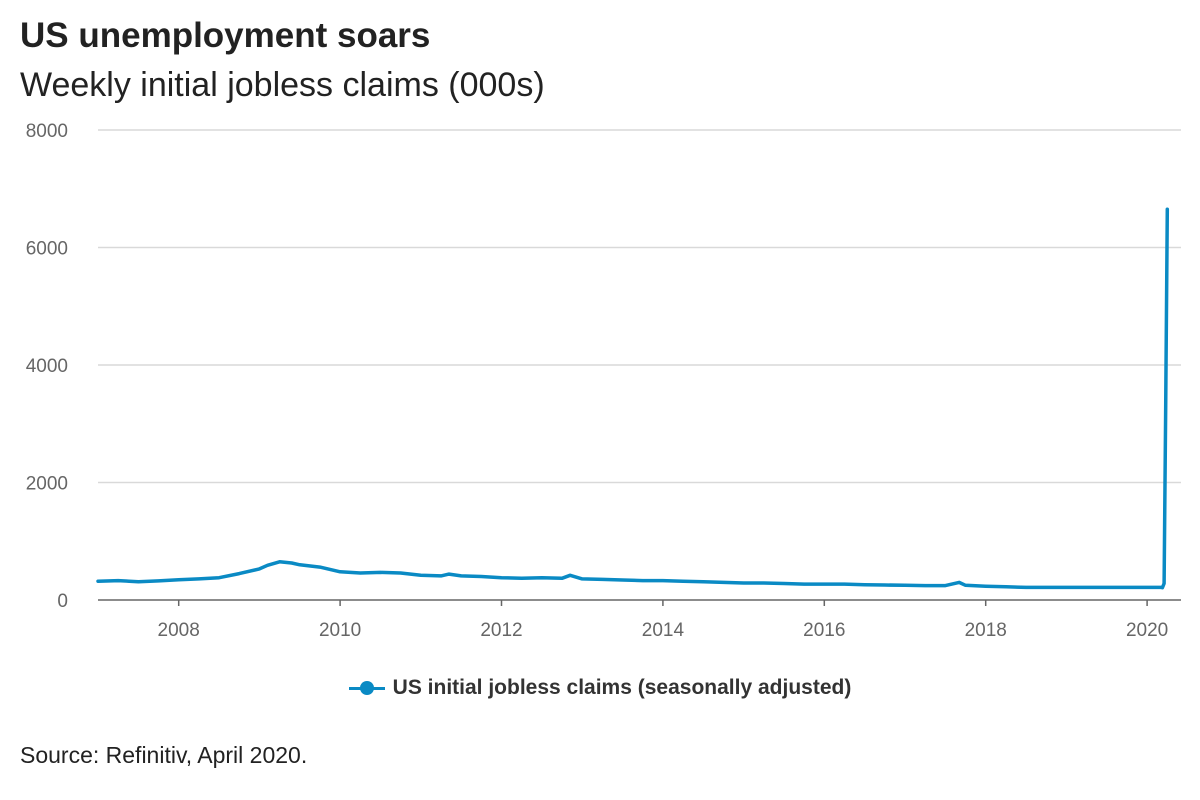 The width and height of the screenshot is (1200, 800). I want to click on x-tick-label: 2016, so click(824, 630).